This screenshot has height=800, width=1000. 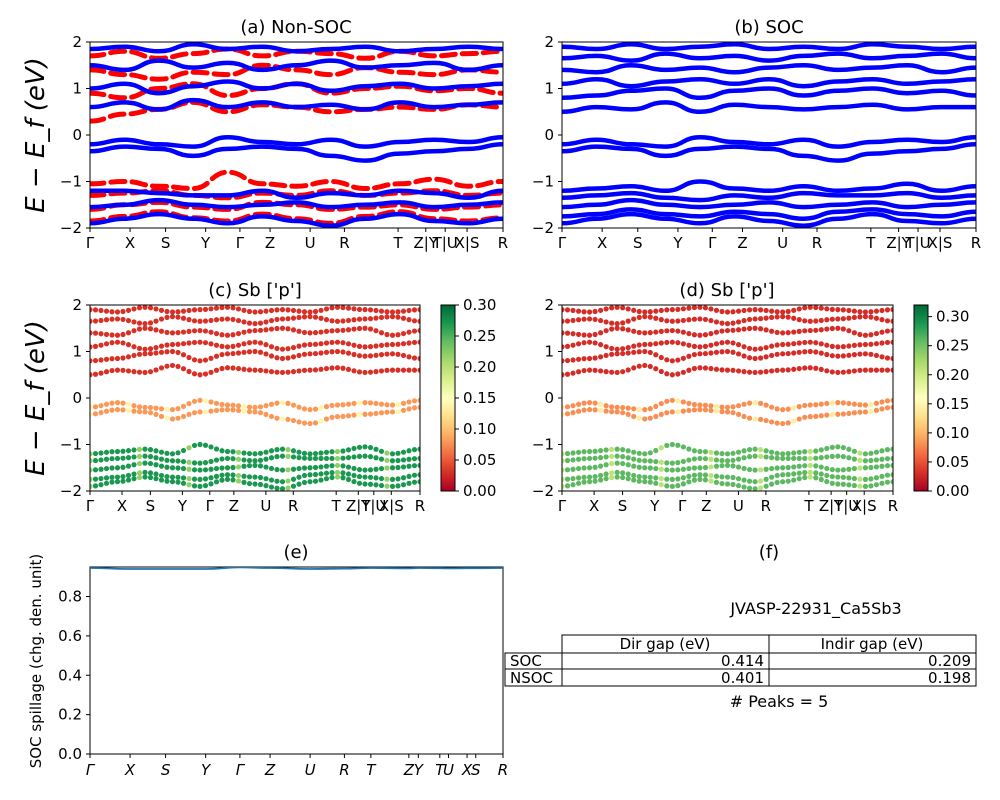 What do you see at coordinates (654, 506) in the screenshot?
I see `panelD-xtick-label: Y` at bounding box center [654, 506].